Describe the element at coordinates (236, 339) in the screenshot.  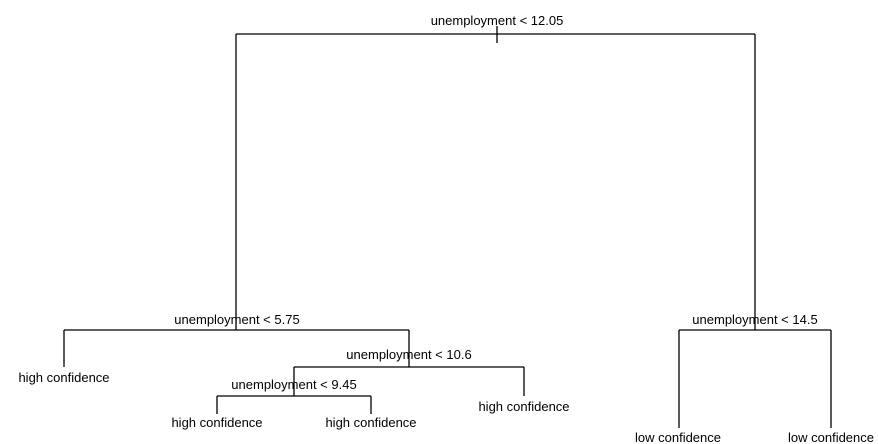
I see `split-node-left: unemployment < 5.75` at that location.